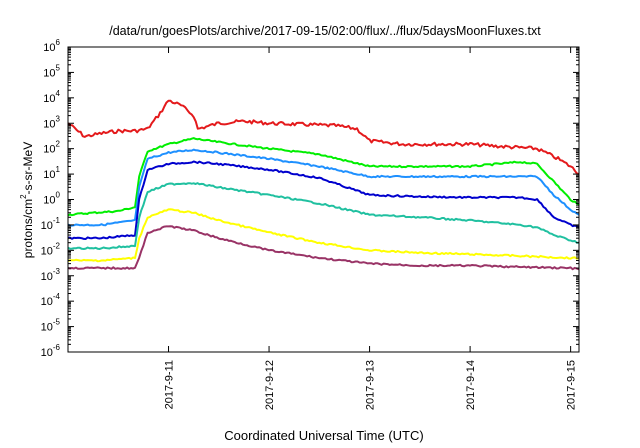 The width and height of the screenshot is (640, 448). What do you see at coordinates (28, 228) in the screenshot?
I see `y-axis-label-unit: protons/cm` at bounding box center [28, 228].